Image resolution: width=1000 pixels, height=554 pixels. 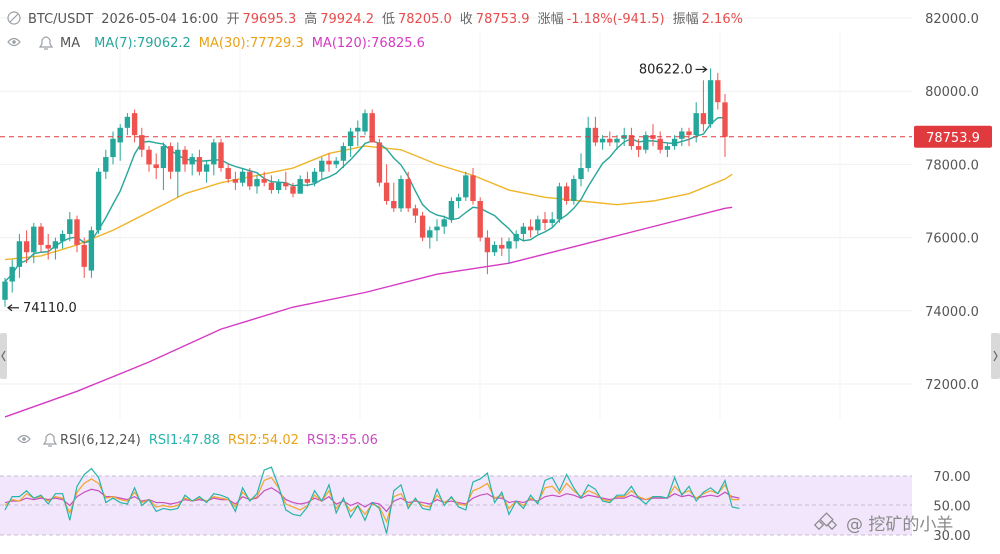 What do you see at coordinates (425, 19) in the screenshot?
I see `low-value: 78205.0` at bounding box center [425, 19].